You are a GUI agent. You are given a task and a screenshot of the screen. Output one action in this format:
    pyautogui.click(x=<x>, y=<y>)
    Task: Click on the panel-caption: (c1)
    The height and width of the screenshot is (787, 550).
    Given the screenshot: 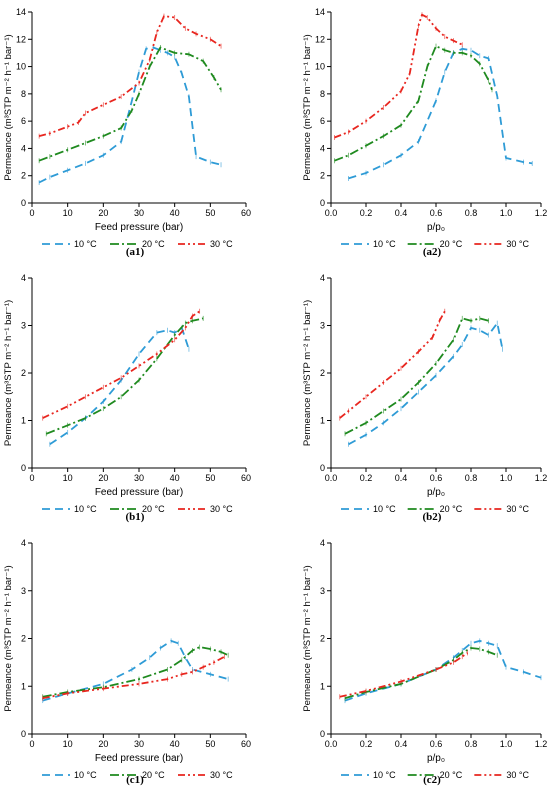 What is the action you would take?
    pyautogui.click(x=135, y=780)
    